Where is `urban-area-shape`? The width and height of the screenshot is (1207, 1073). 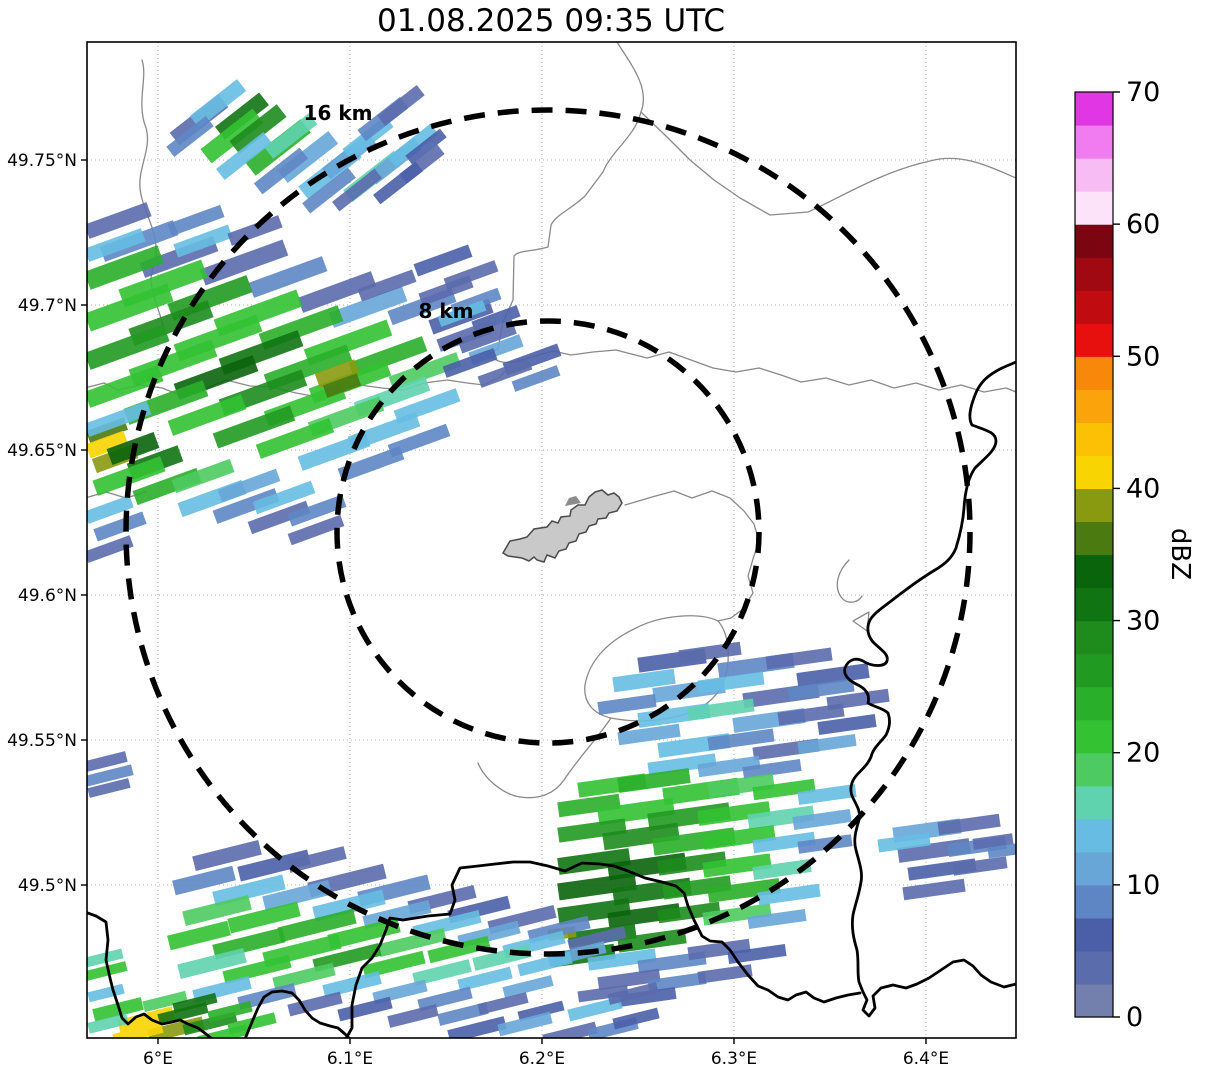 urban-area-shape is located at coordinates (562, 526).